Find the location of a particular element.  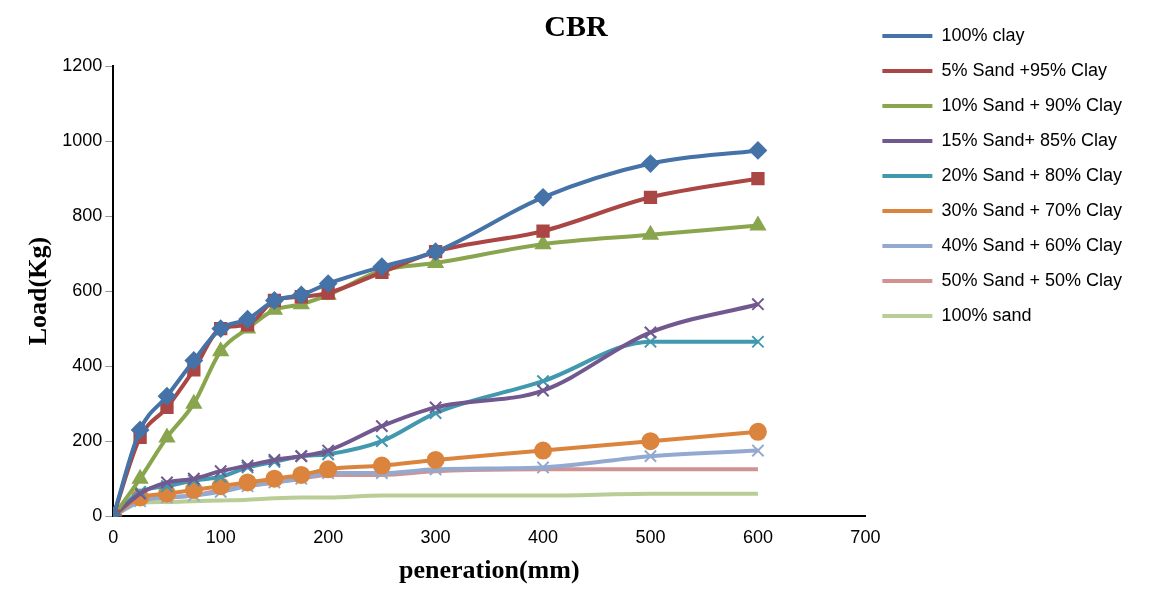

legend-label: 15% Sand+ 85% Clay is located at coordinates (1029, 139).